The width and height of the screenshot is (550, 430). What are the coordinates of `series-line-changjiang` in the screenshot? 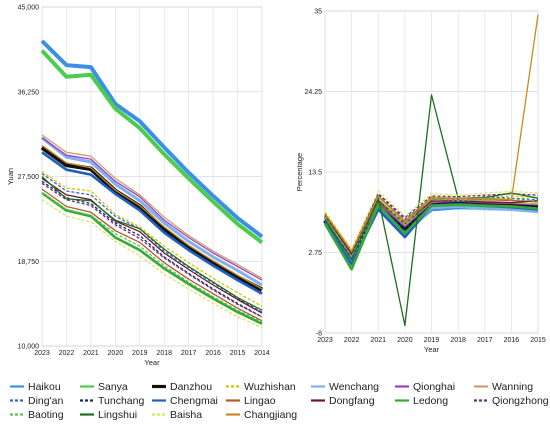 It's located at (152, 217).